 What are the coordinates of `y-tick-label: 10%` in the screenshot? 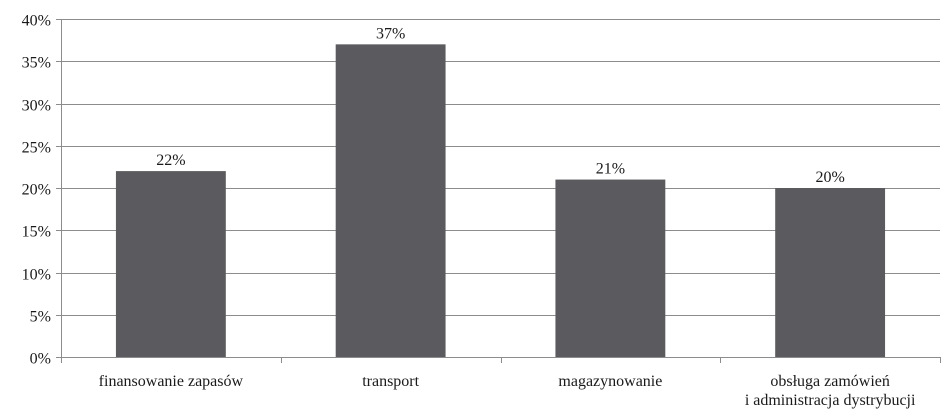 It's located at (36, 275).